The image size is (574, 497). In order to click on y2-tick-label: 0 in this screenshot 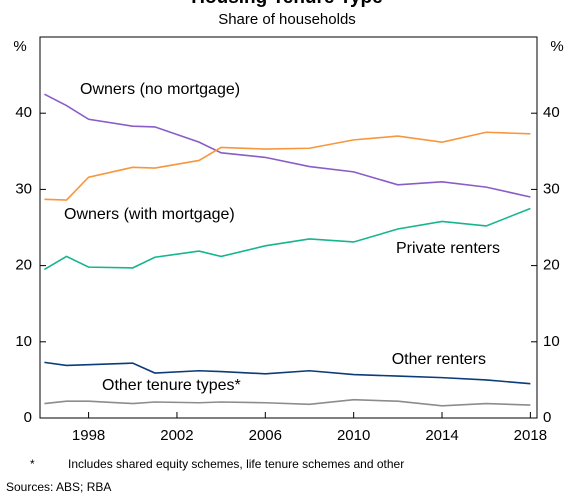, I will do `click(547, 417)`.